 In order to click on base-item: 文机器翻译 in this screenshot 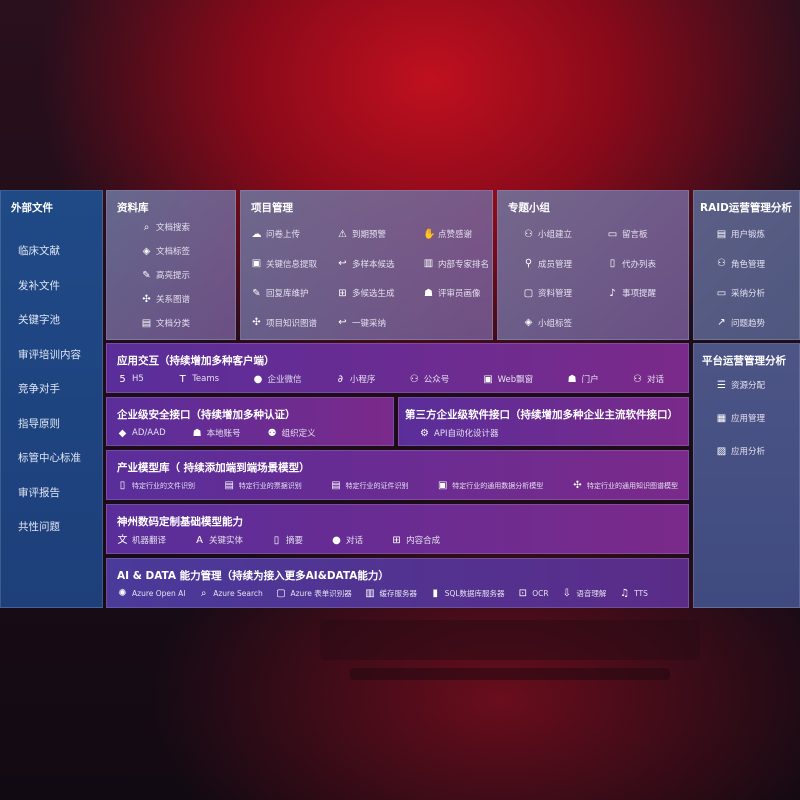, I will do `click(142, 540)`.